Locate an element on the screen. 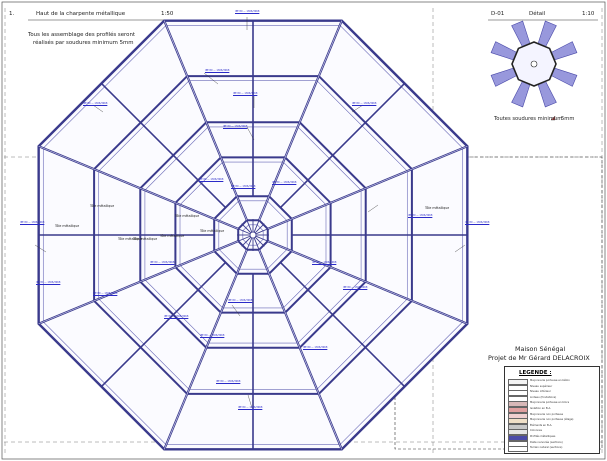 This screenshot has height=461, width=607. assembly-note-line1: Tous les assemblage des profilés seront is located at coordinates (81, 35).